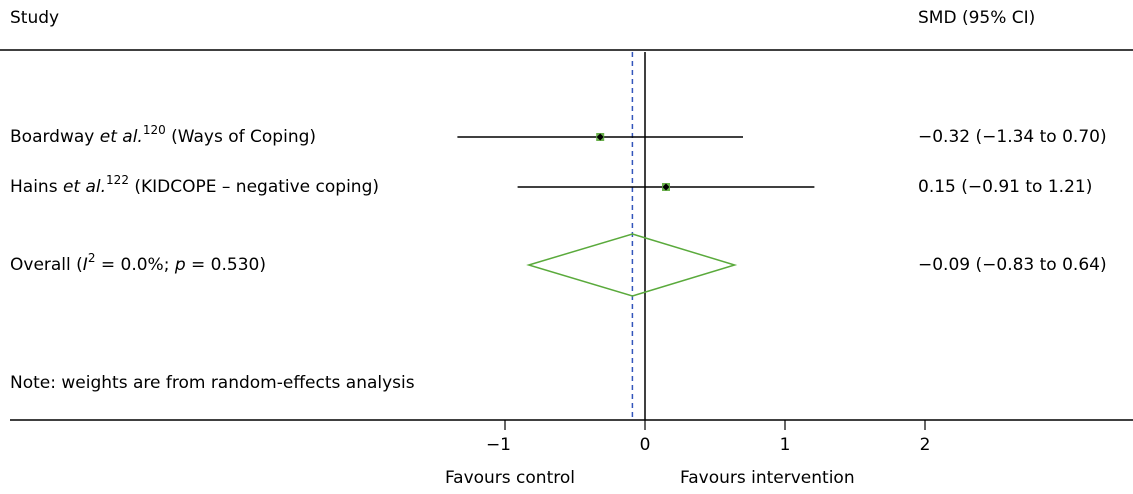 Image resolution: width=1133 pixels, height=494 pixels. What do you see at coordinates (52, 137) in the screenshot?
I see `study-label-part: Boardway` at bounding box center [52, 137].